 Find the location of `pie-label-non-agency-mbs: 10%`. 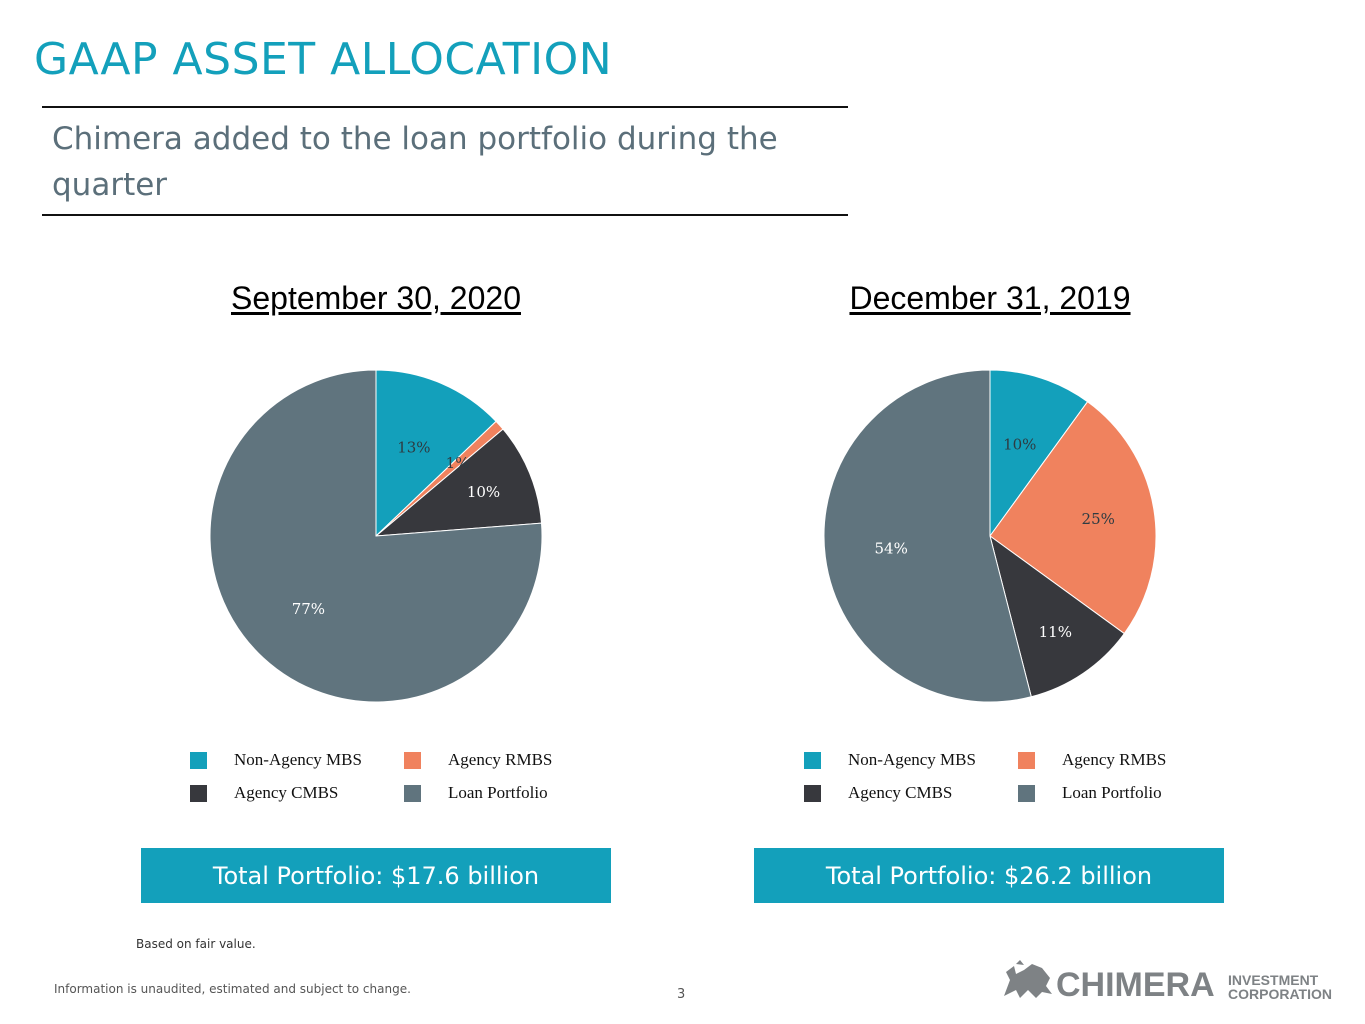

pie-label-non-agency-mbs: 10% is located at coordinates (1019, 444).